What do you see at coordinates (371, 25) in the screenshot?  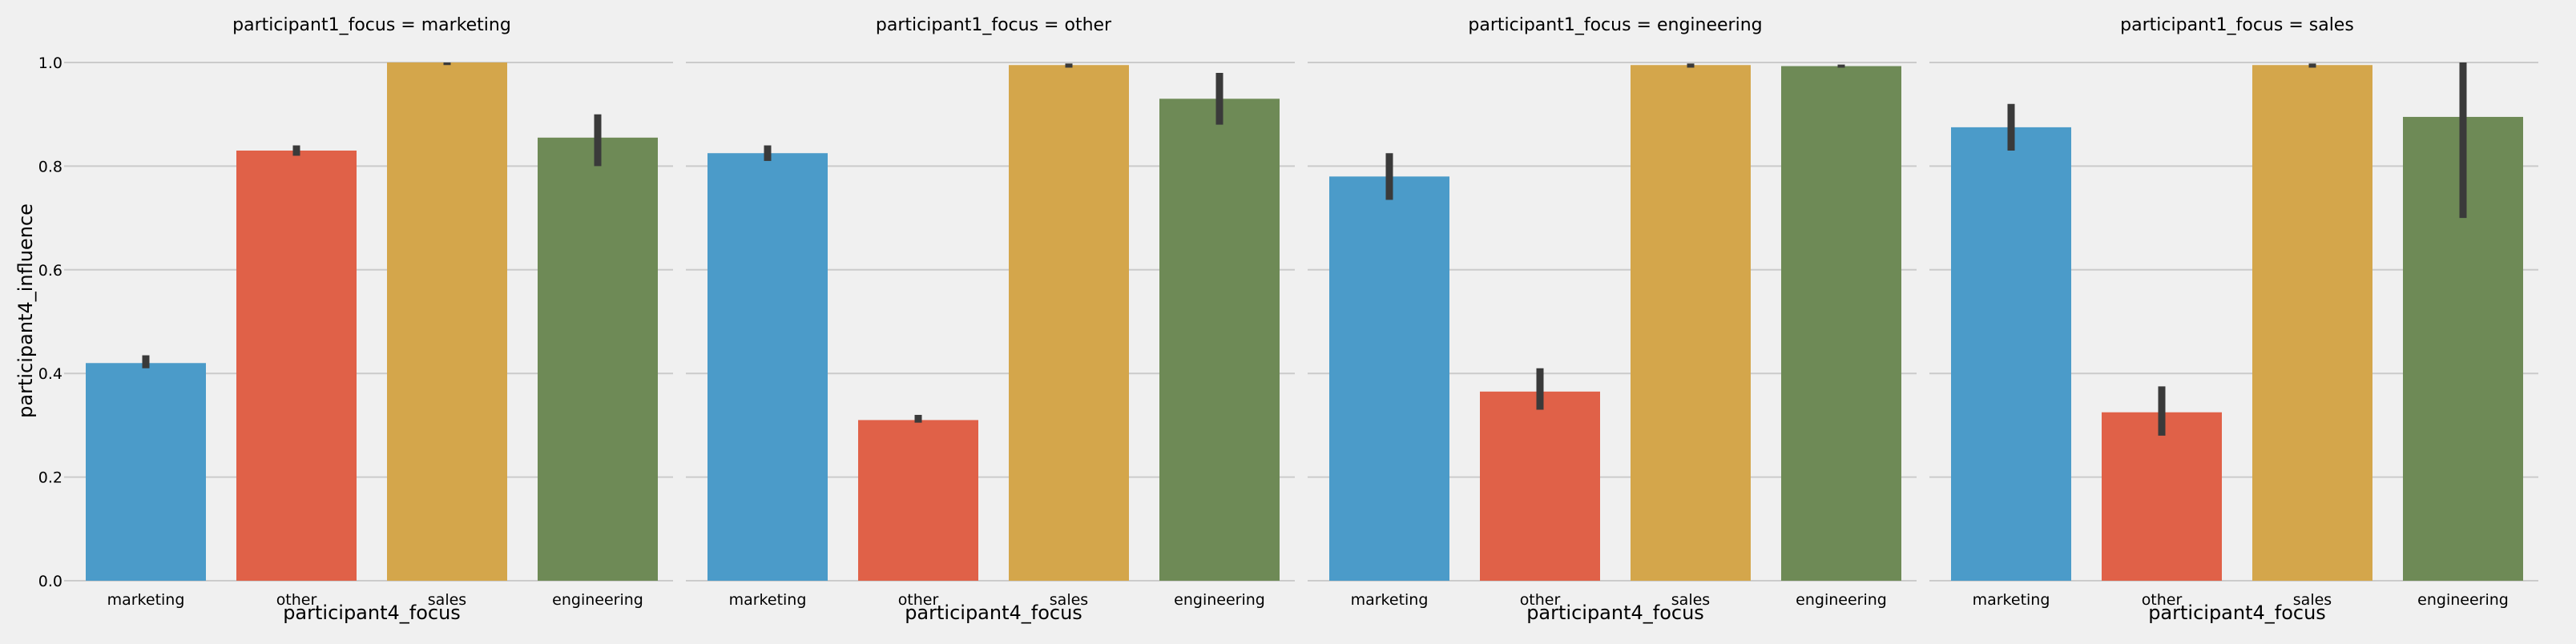 I see `panel-title: participant1_focus = marketing` at bounding box center [371, 25].